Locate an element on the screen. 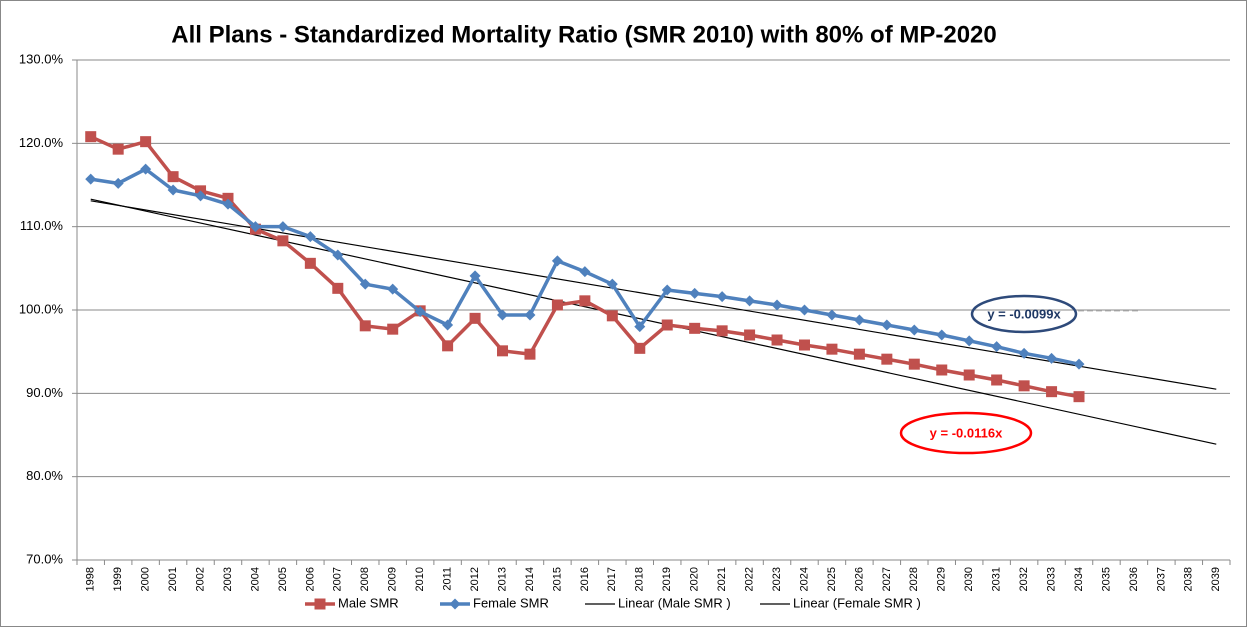 The height and width of the screenshot is (627, 1247). legend-item: Male SMR is located at coordinates (352, 602).